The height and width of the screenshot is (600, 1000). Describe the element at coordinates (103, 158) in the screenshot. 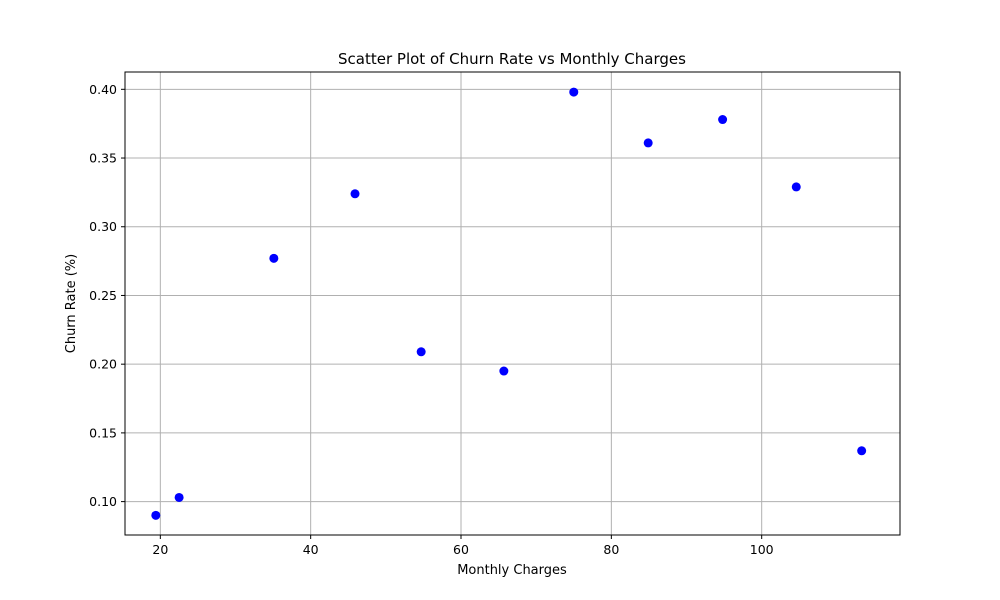

I see `y-tick-label: 0.35` at that location.